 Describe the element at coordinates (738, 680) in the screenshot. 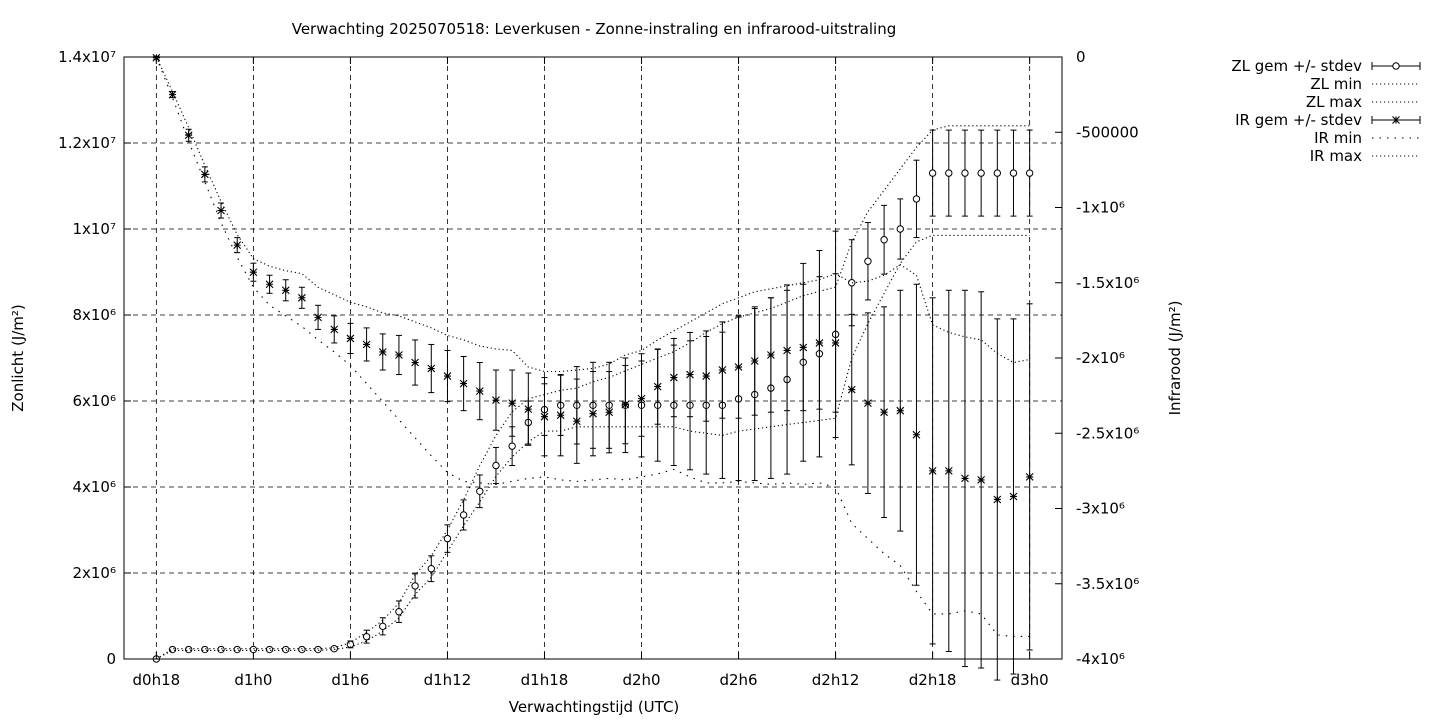

I see `x-tick-label: d2h6` at that location.